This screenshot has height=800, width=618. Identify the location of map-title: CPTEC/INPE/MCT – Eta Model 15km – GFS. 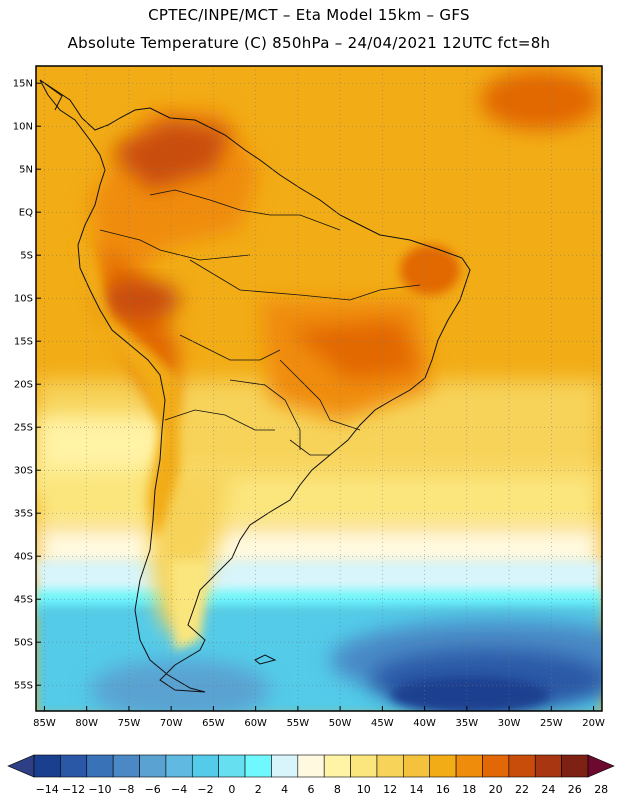
(309, 15).